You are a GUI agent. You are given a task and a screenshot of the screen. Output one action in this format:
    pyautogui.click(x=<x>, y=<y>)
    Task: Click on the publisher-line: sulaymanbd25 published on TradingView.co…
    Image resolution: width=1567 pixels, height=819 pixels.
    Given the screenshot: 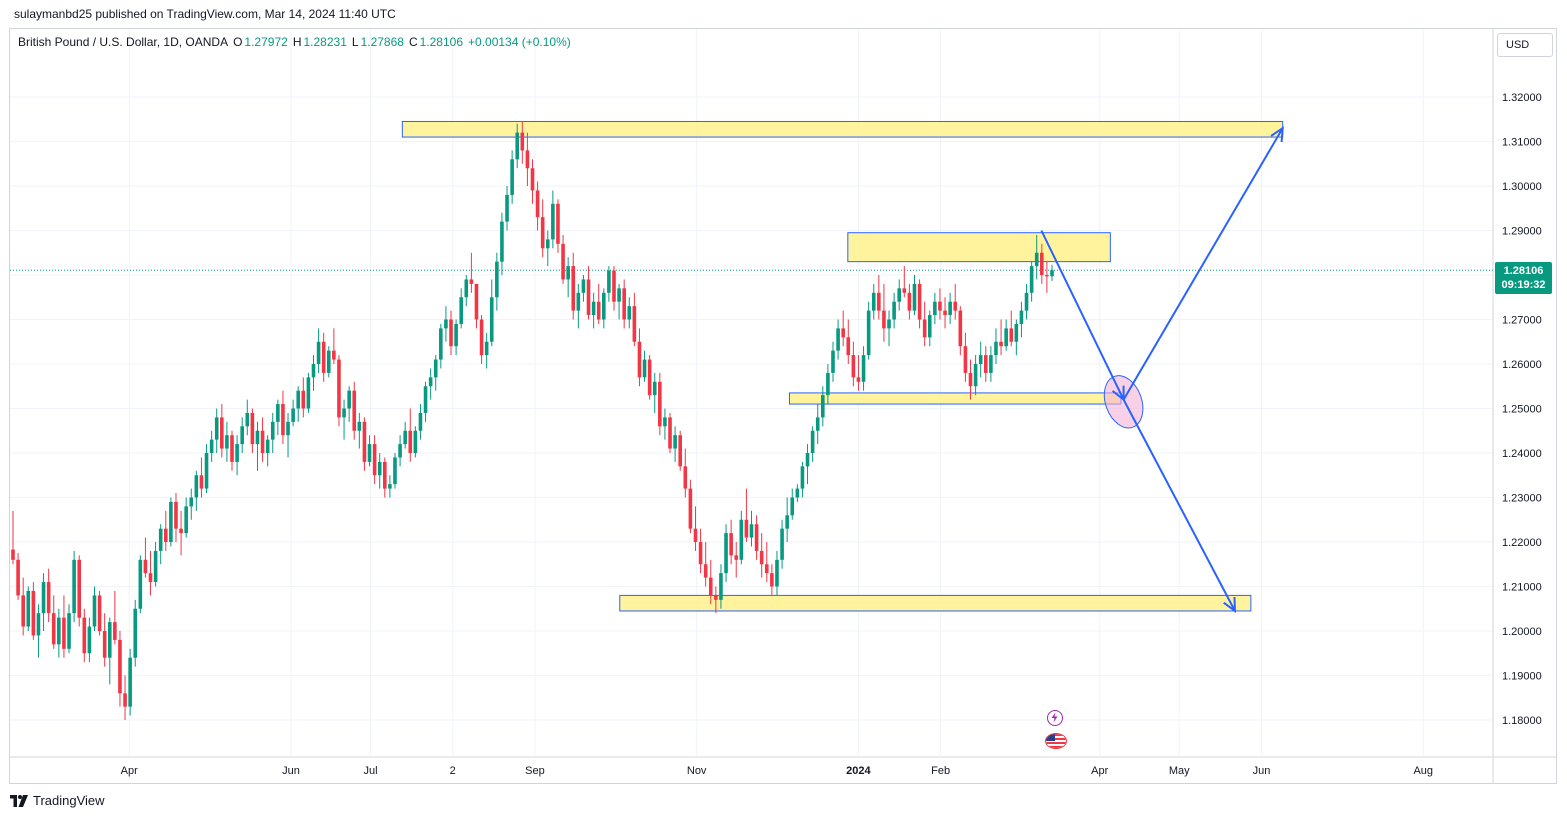 What is the action you would take?
    pyautogui.click(x=205, y=14)
    